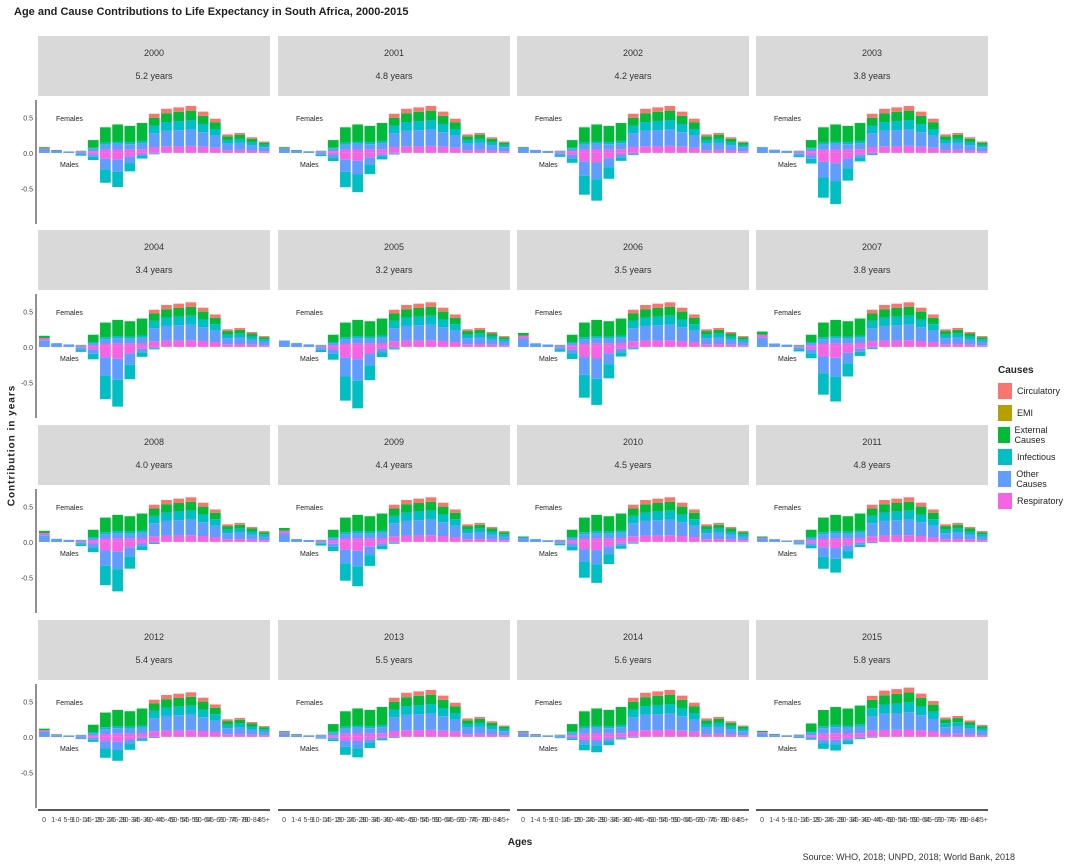  Describe the element at coordinates (28, 543) in the screenshot. I see `y-tick-label: 0.0` at that location.